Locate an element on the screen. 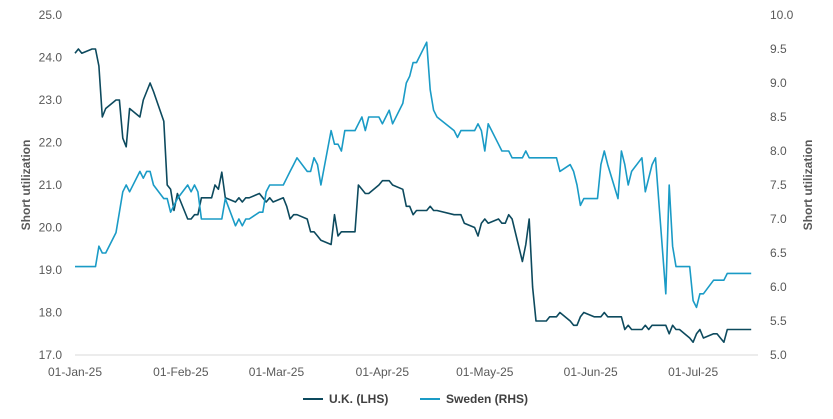 This screenshot has height=419, width=833. y-axis-right-title: Short utilization is located at coordinates (808, 185).